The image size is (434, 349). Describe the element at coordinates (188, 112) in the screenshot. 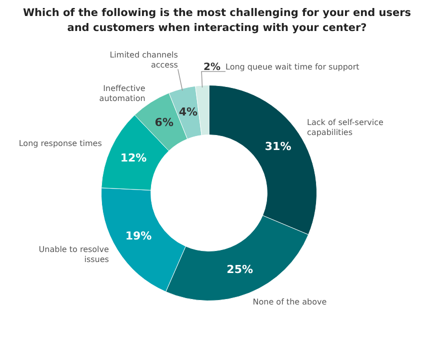

I see `data-label: 4%` at that location.